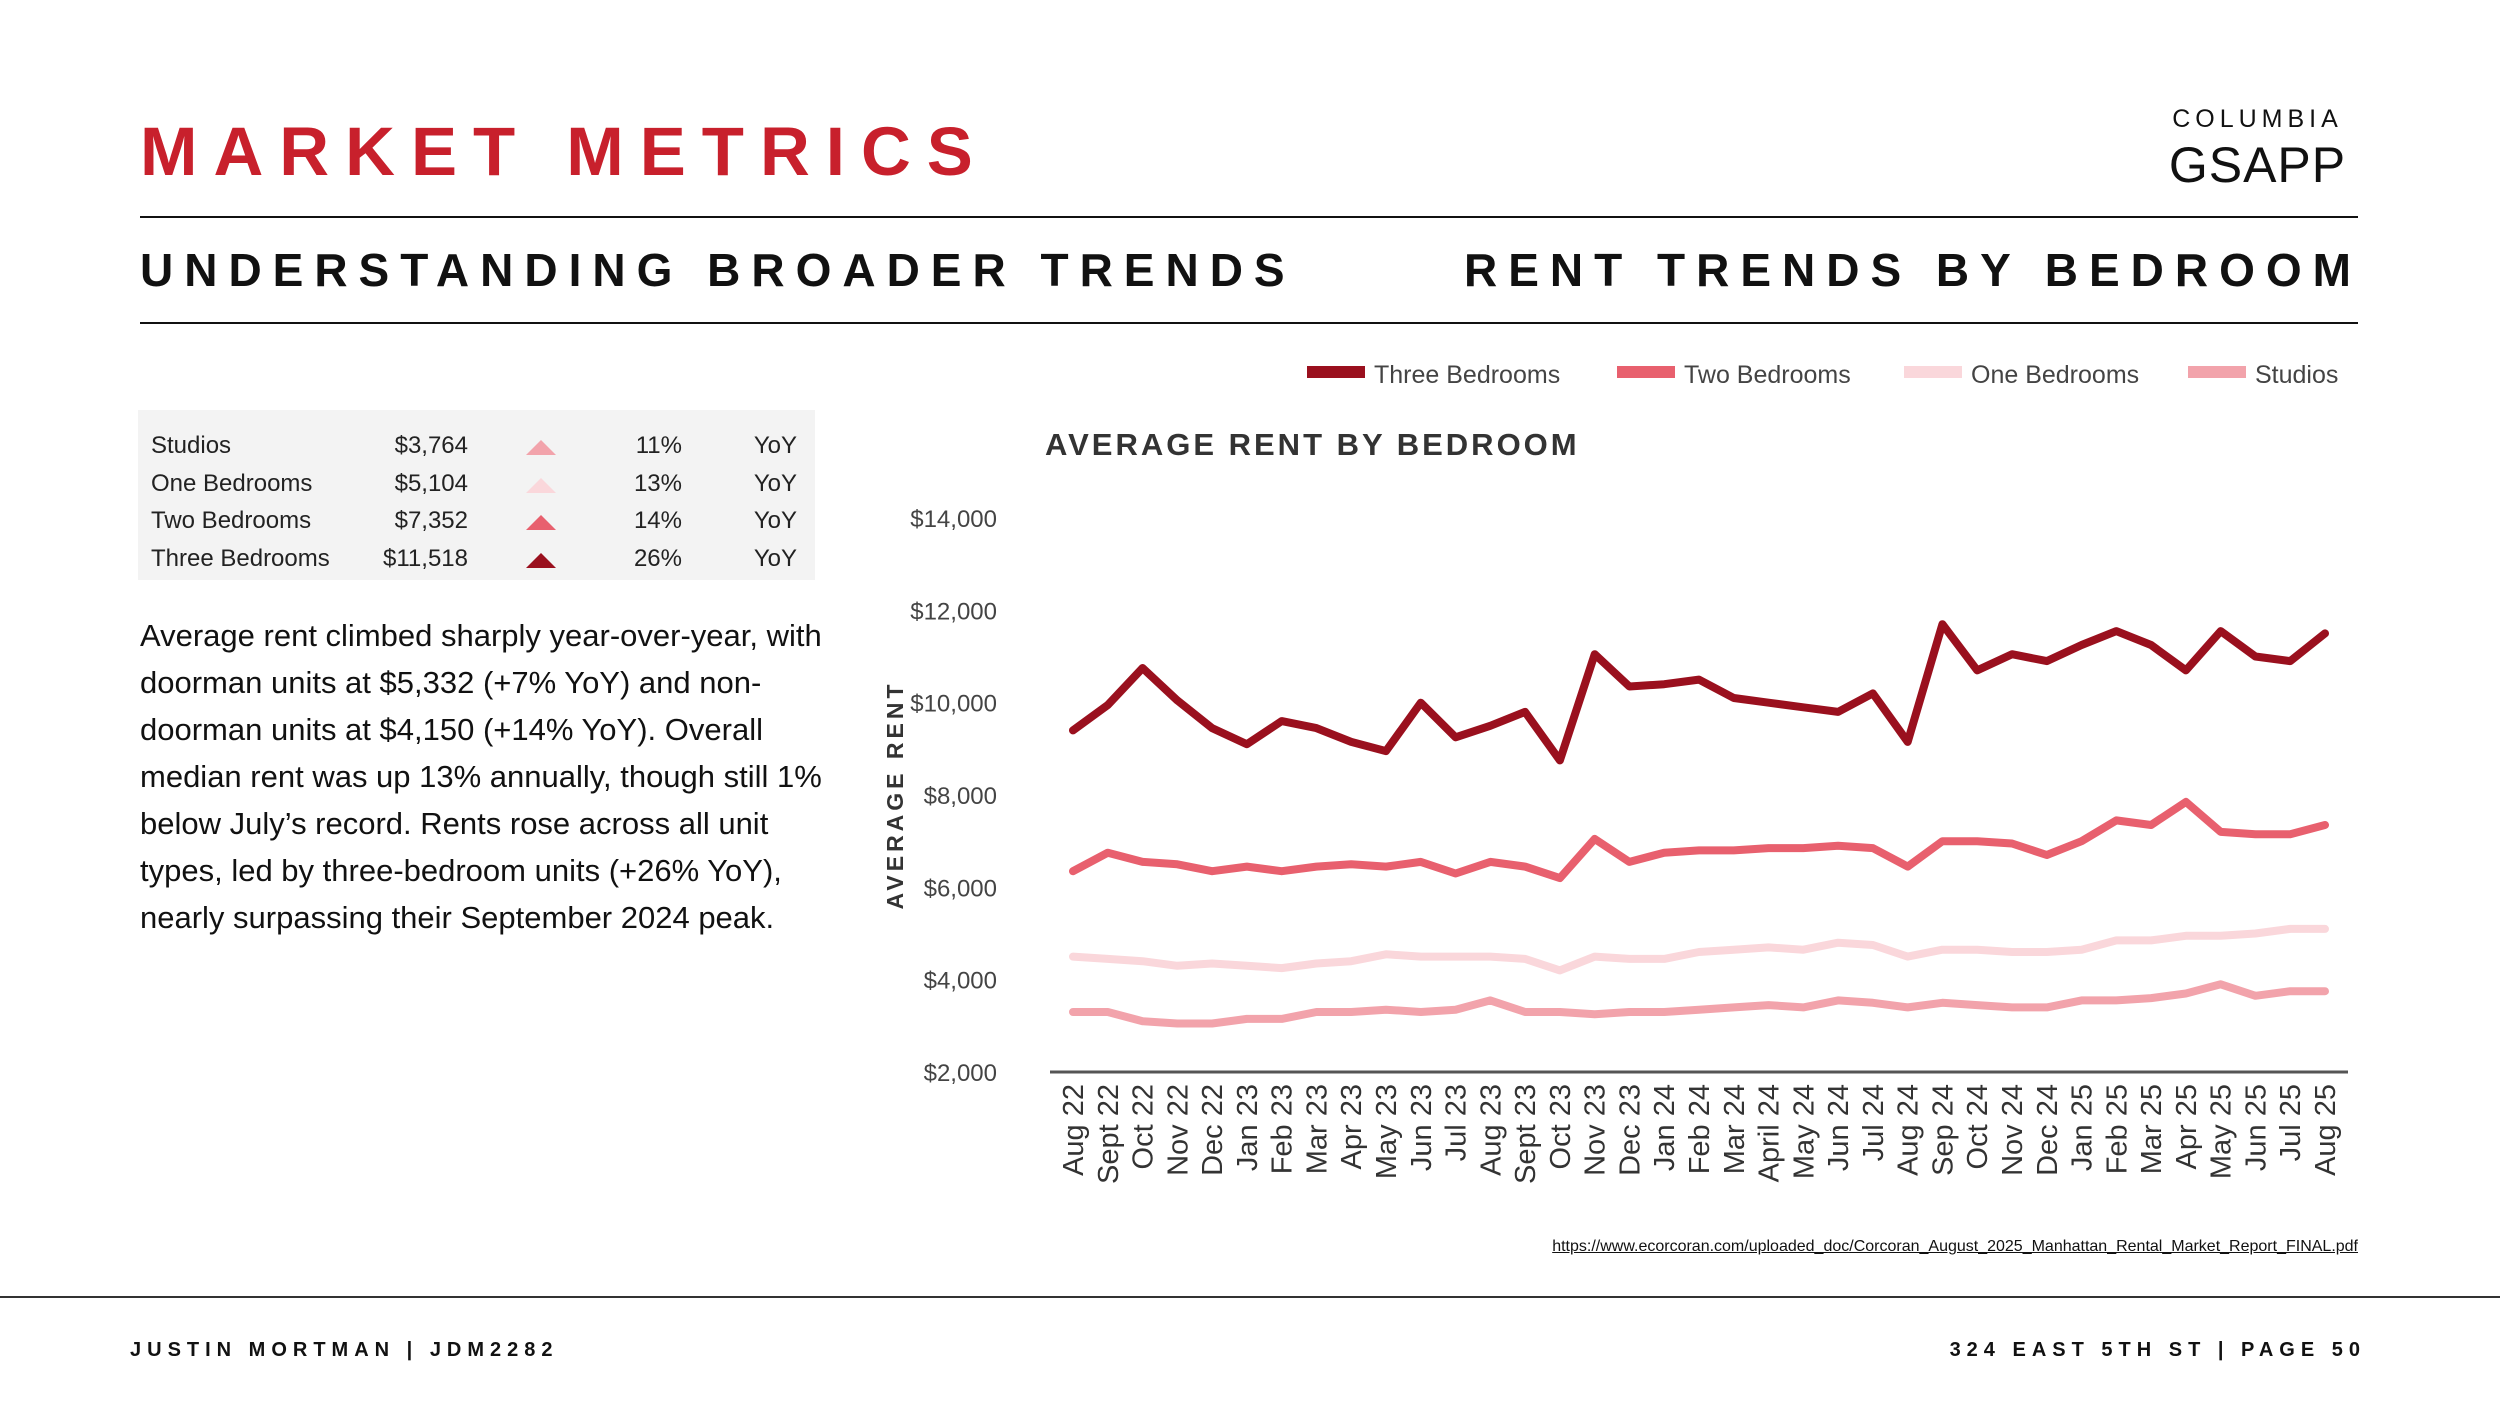  I want to click on legend-item: One Bedrooms, so click(2021, 375).